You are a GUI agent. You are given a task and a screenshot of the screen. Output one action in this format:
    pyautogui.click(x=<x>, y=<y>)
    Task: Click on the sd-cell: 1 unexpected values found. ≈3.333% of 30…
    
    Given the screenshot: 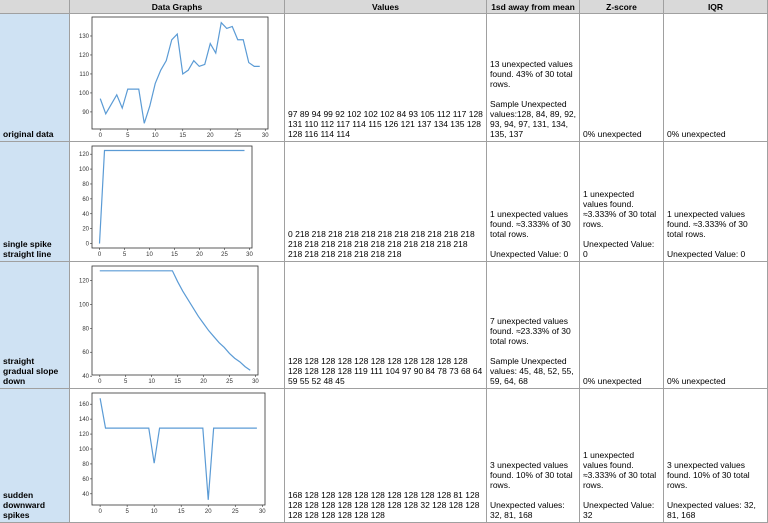 What is the action you would take?
    pyautogui.click(x=533, y=202)
    